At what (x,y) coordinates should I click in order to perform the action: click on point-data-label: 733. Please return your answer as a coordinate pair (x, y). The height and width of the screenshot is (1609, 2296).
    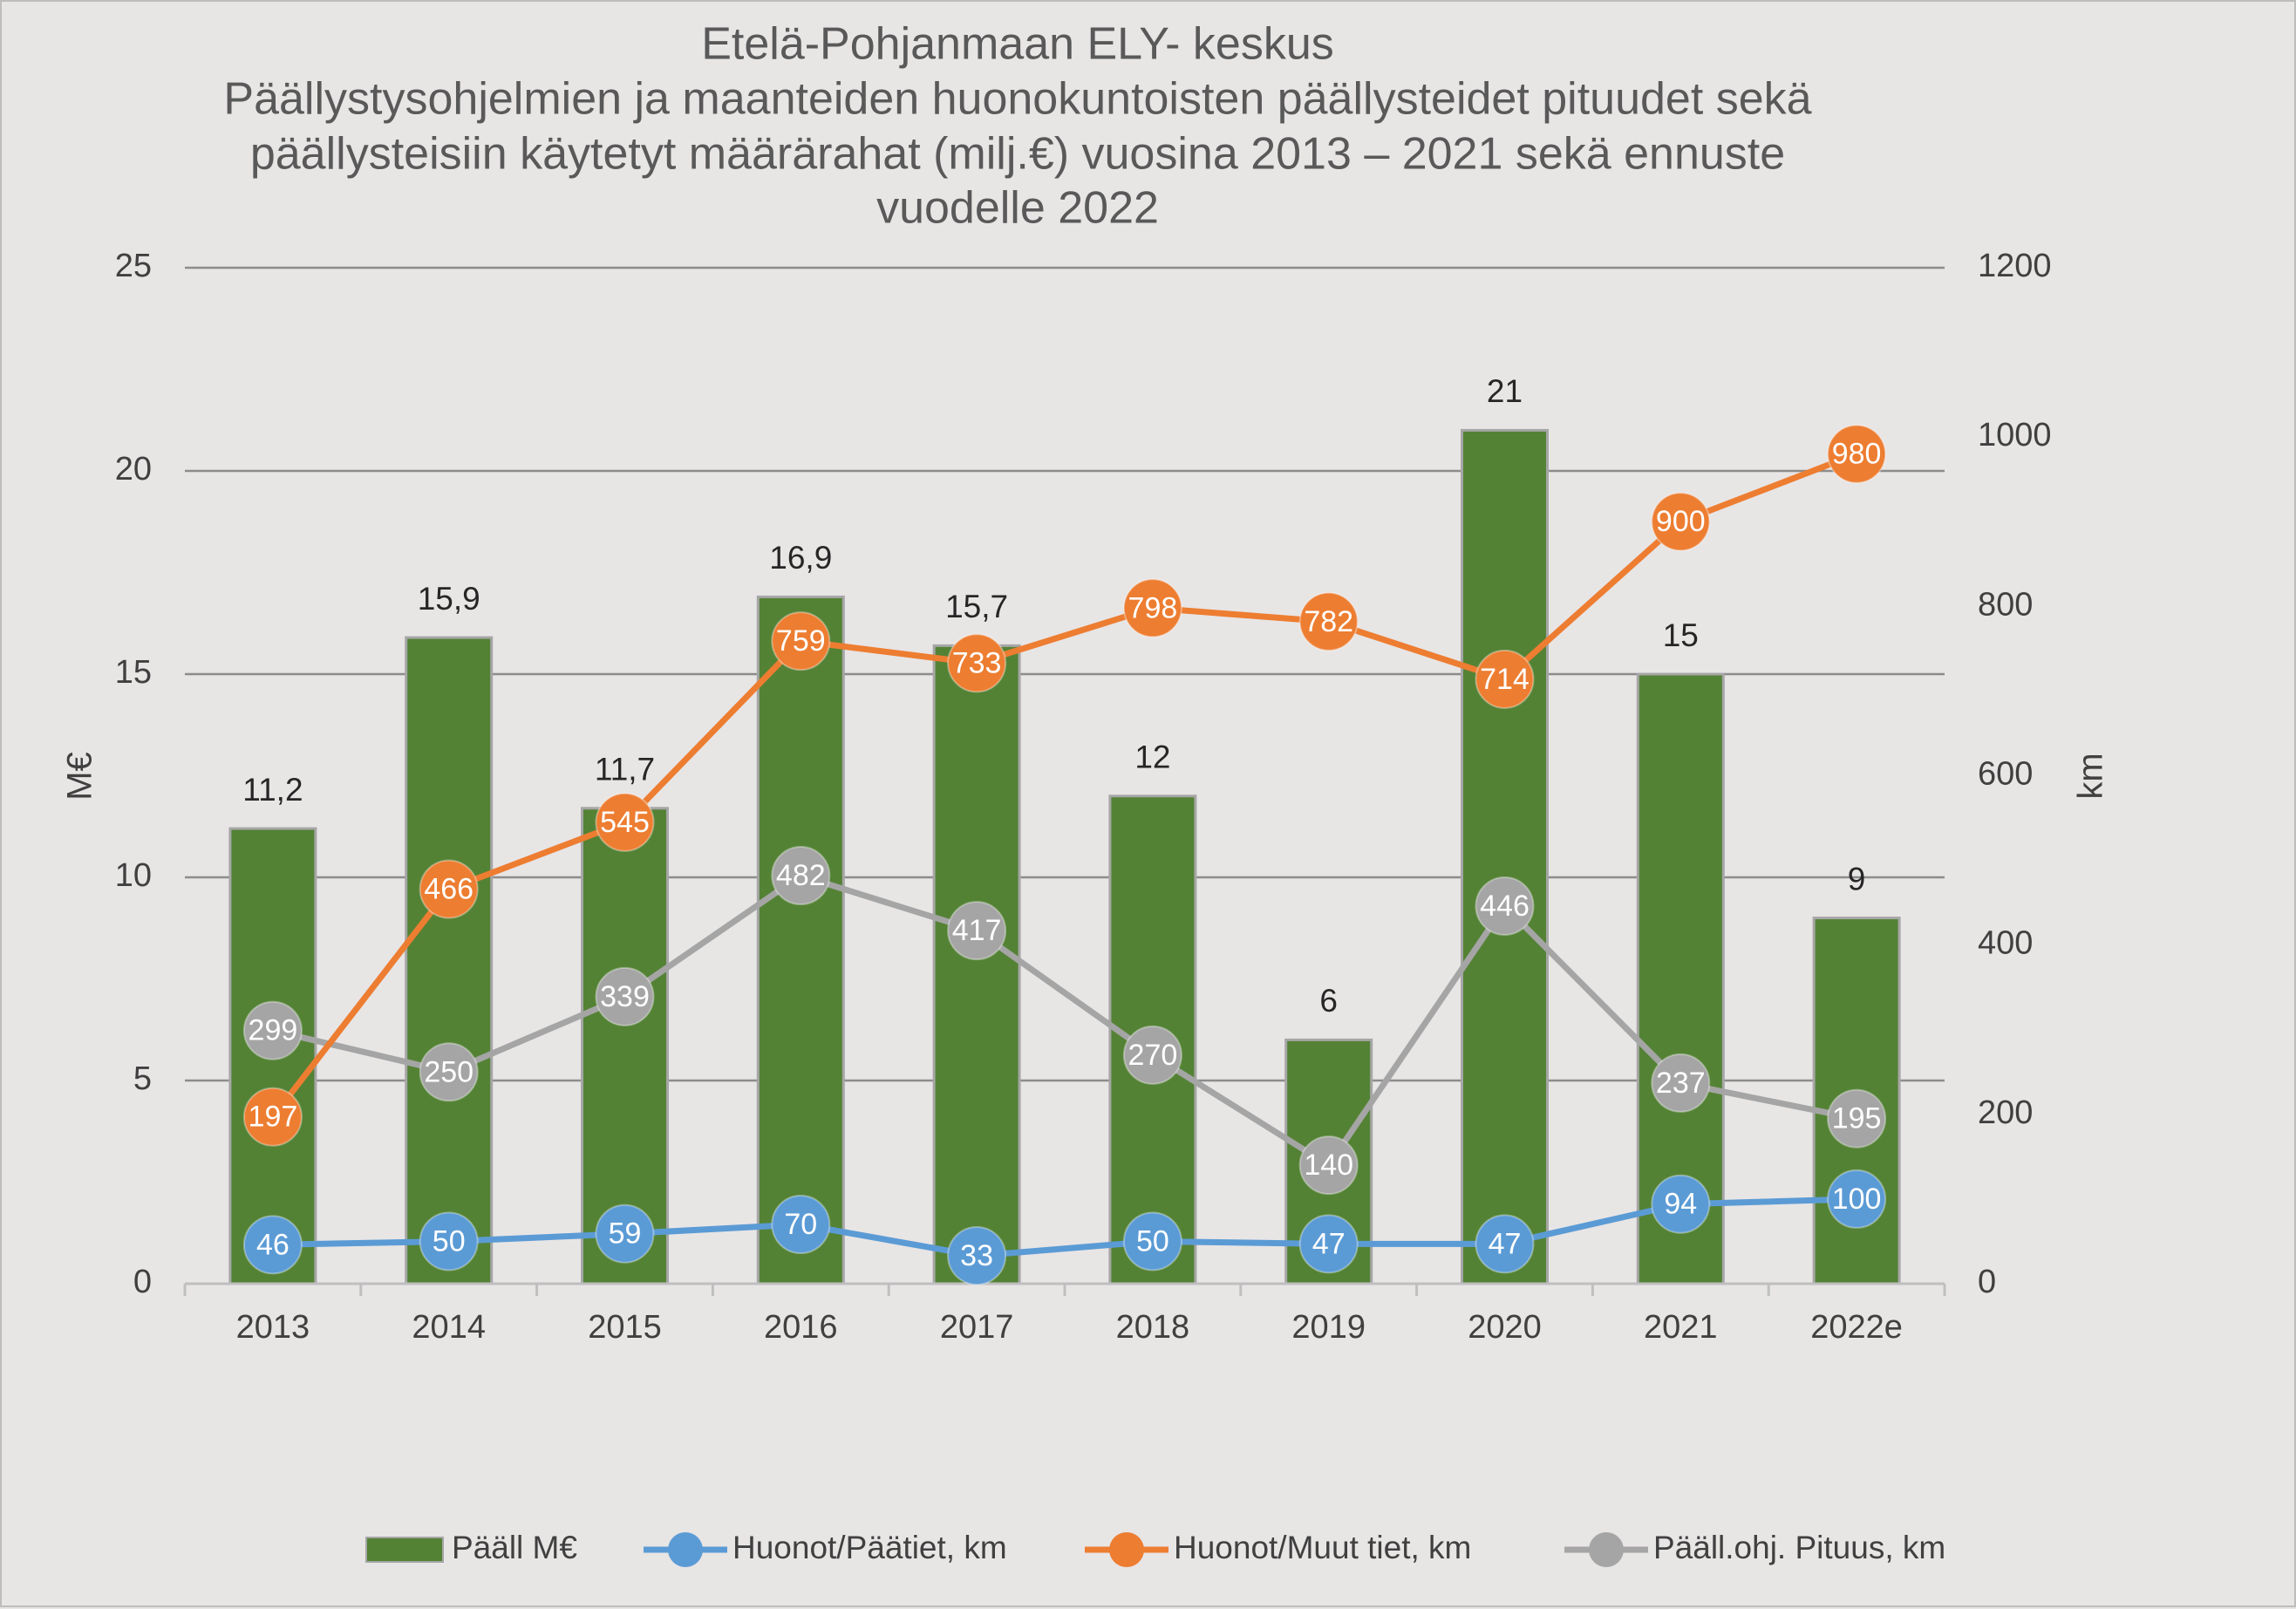
    Looking at the image, I should click on (977, 662).